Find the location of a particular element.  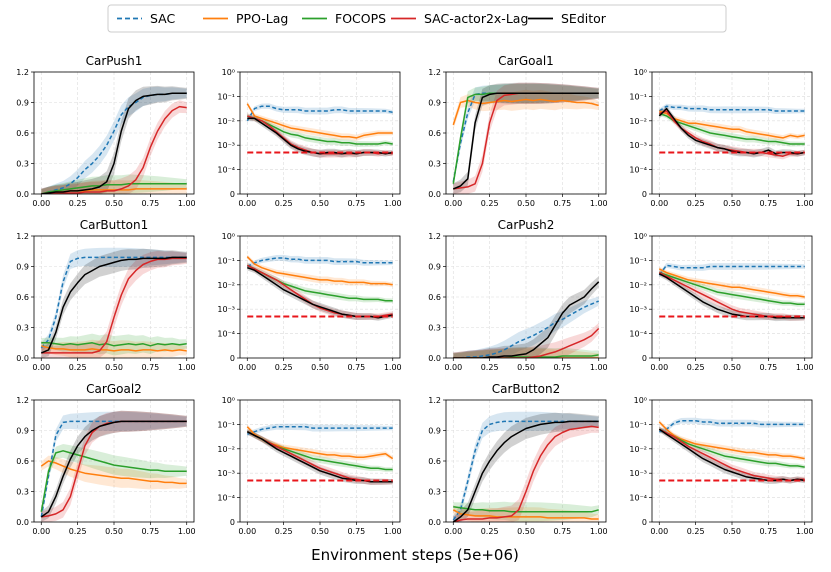

panel-carbutton2-cost: 0.00 0.25 0.50 0.75 1.00 0 10⁻⁴ 10⁻³ 10⁻² 10⁻¹ 10⁰ is located at coordinates (721, 466).